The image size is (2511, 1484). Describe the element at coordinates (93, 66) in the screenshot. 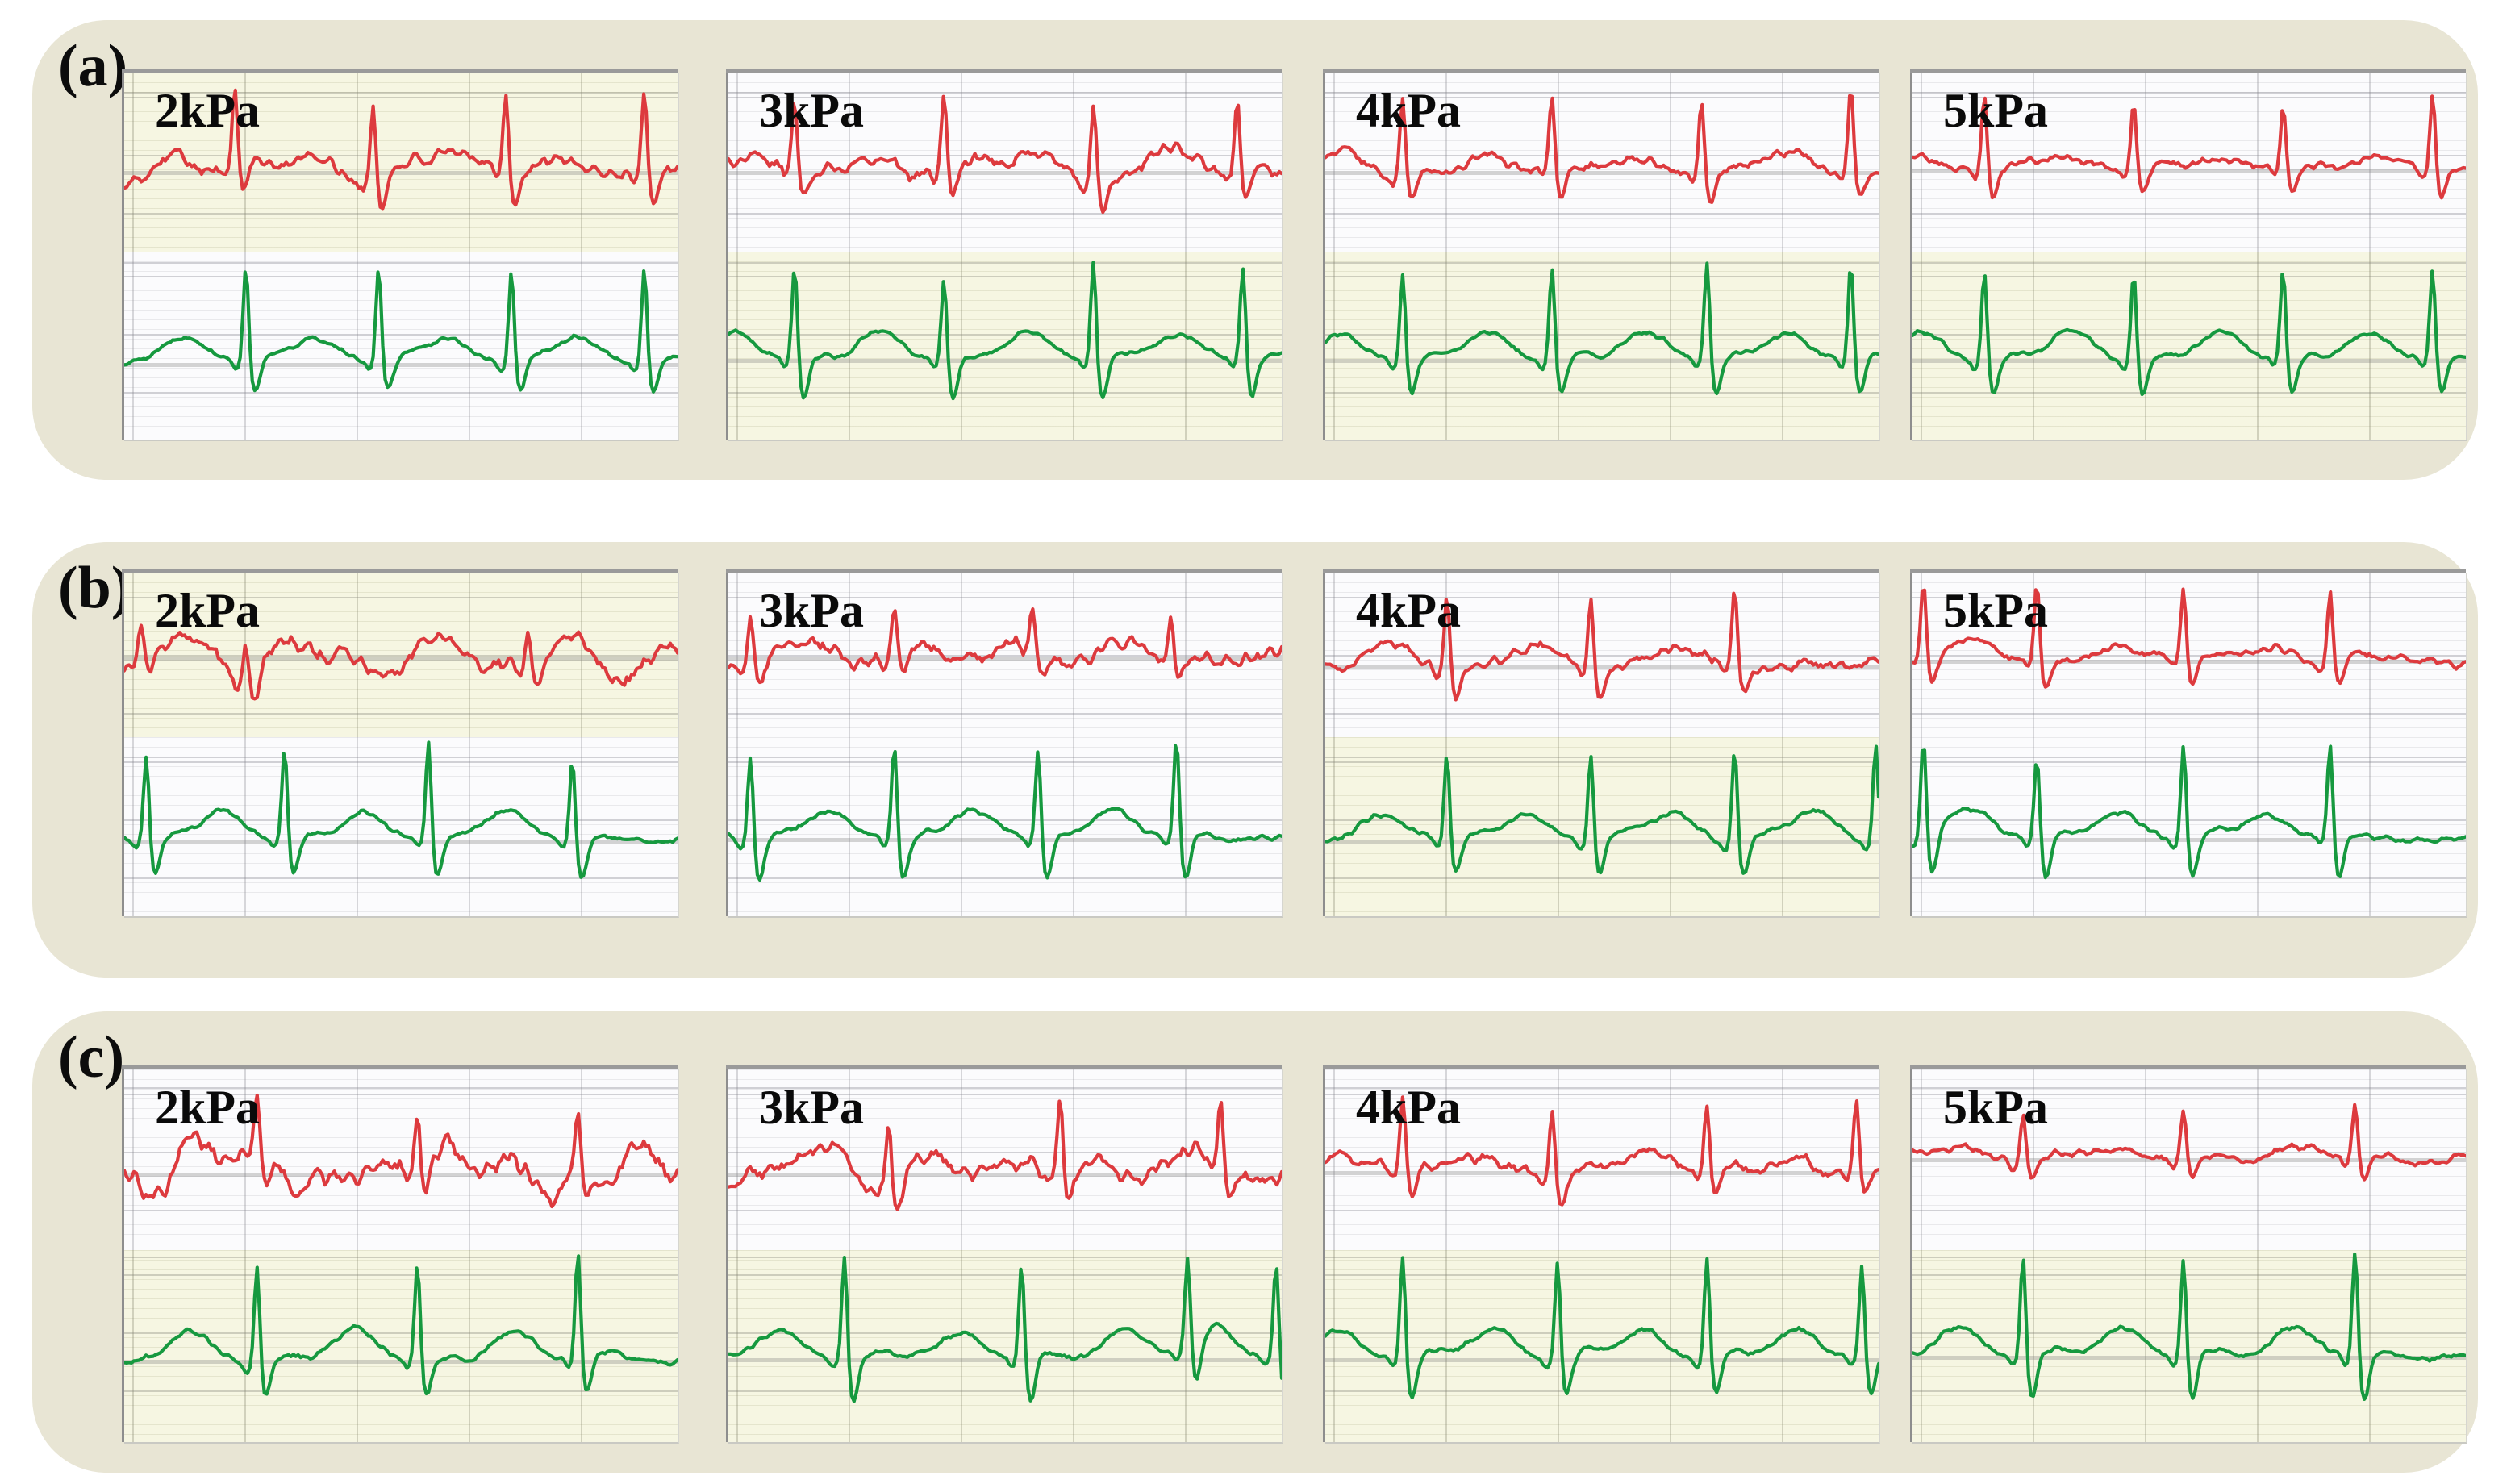

I see `row-label-a: (a)` at that location.